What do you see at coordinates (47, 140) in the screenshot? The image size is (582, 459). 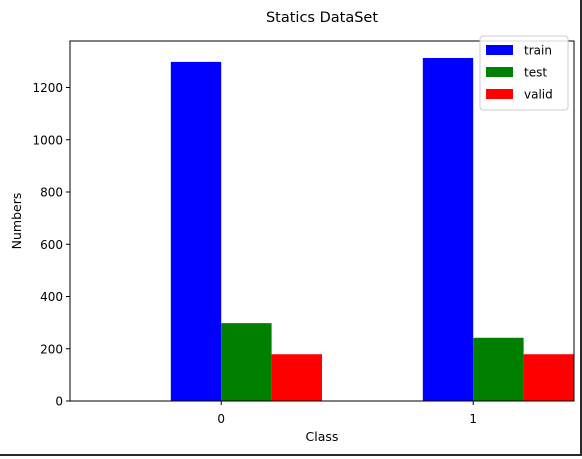 I see `y-tick-label: 1000` at bounding box center [47, 140].